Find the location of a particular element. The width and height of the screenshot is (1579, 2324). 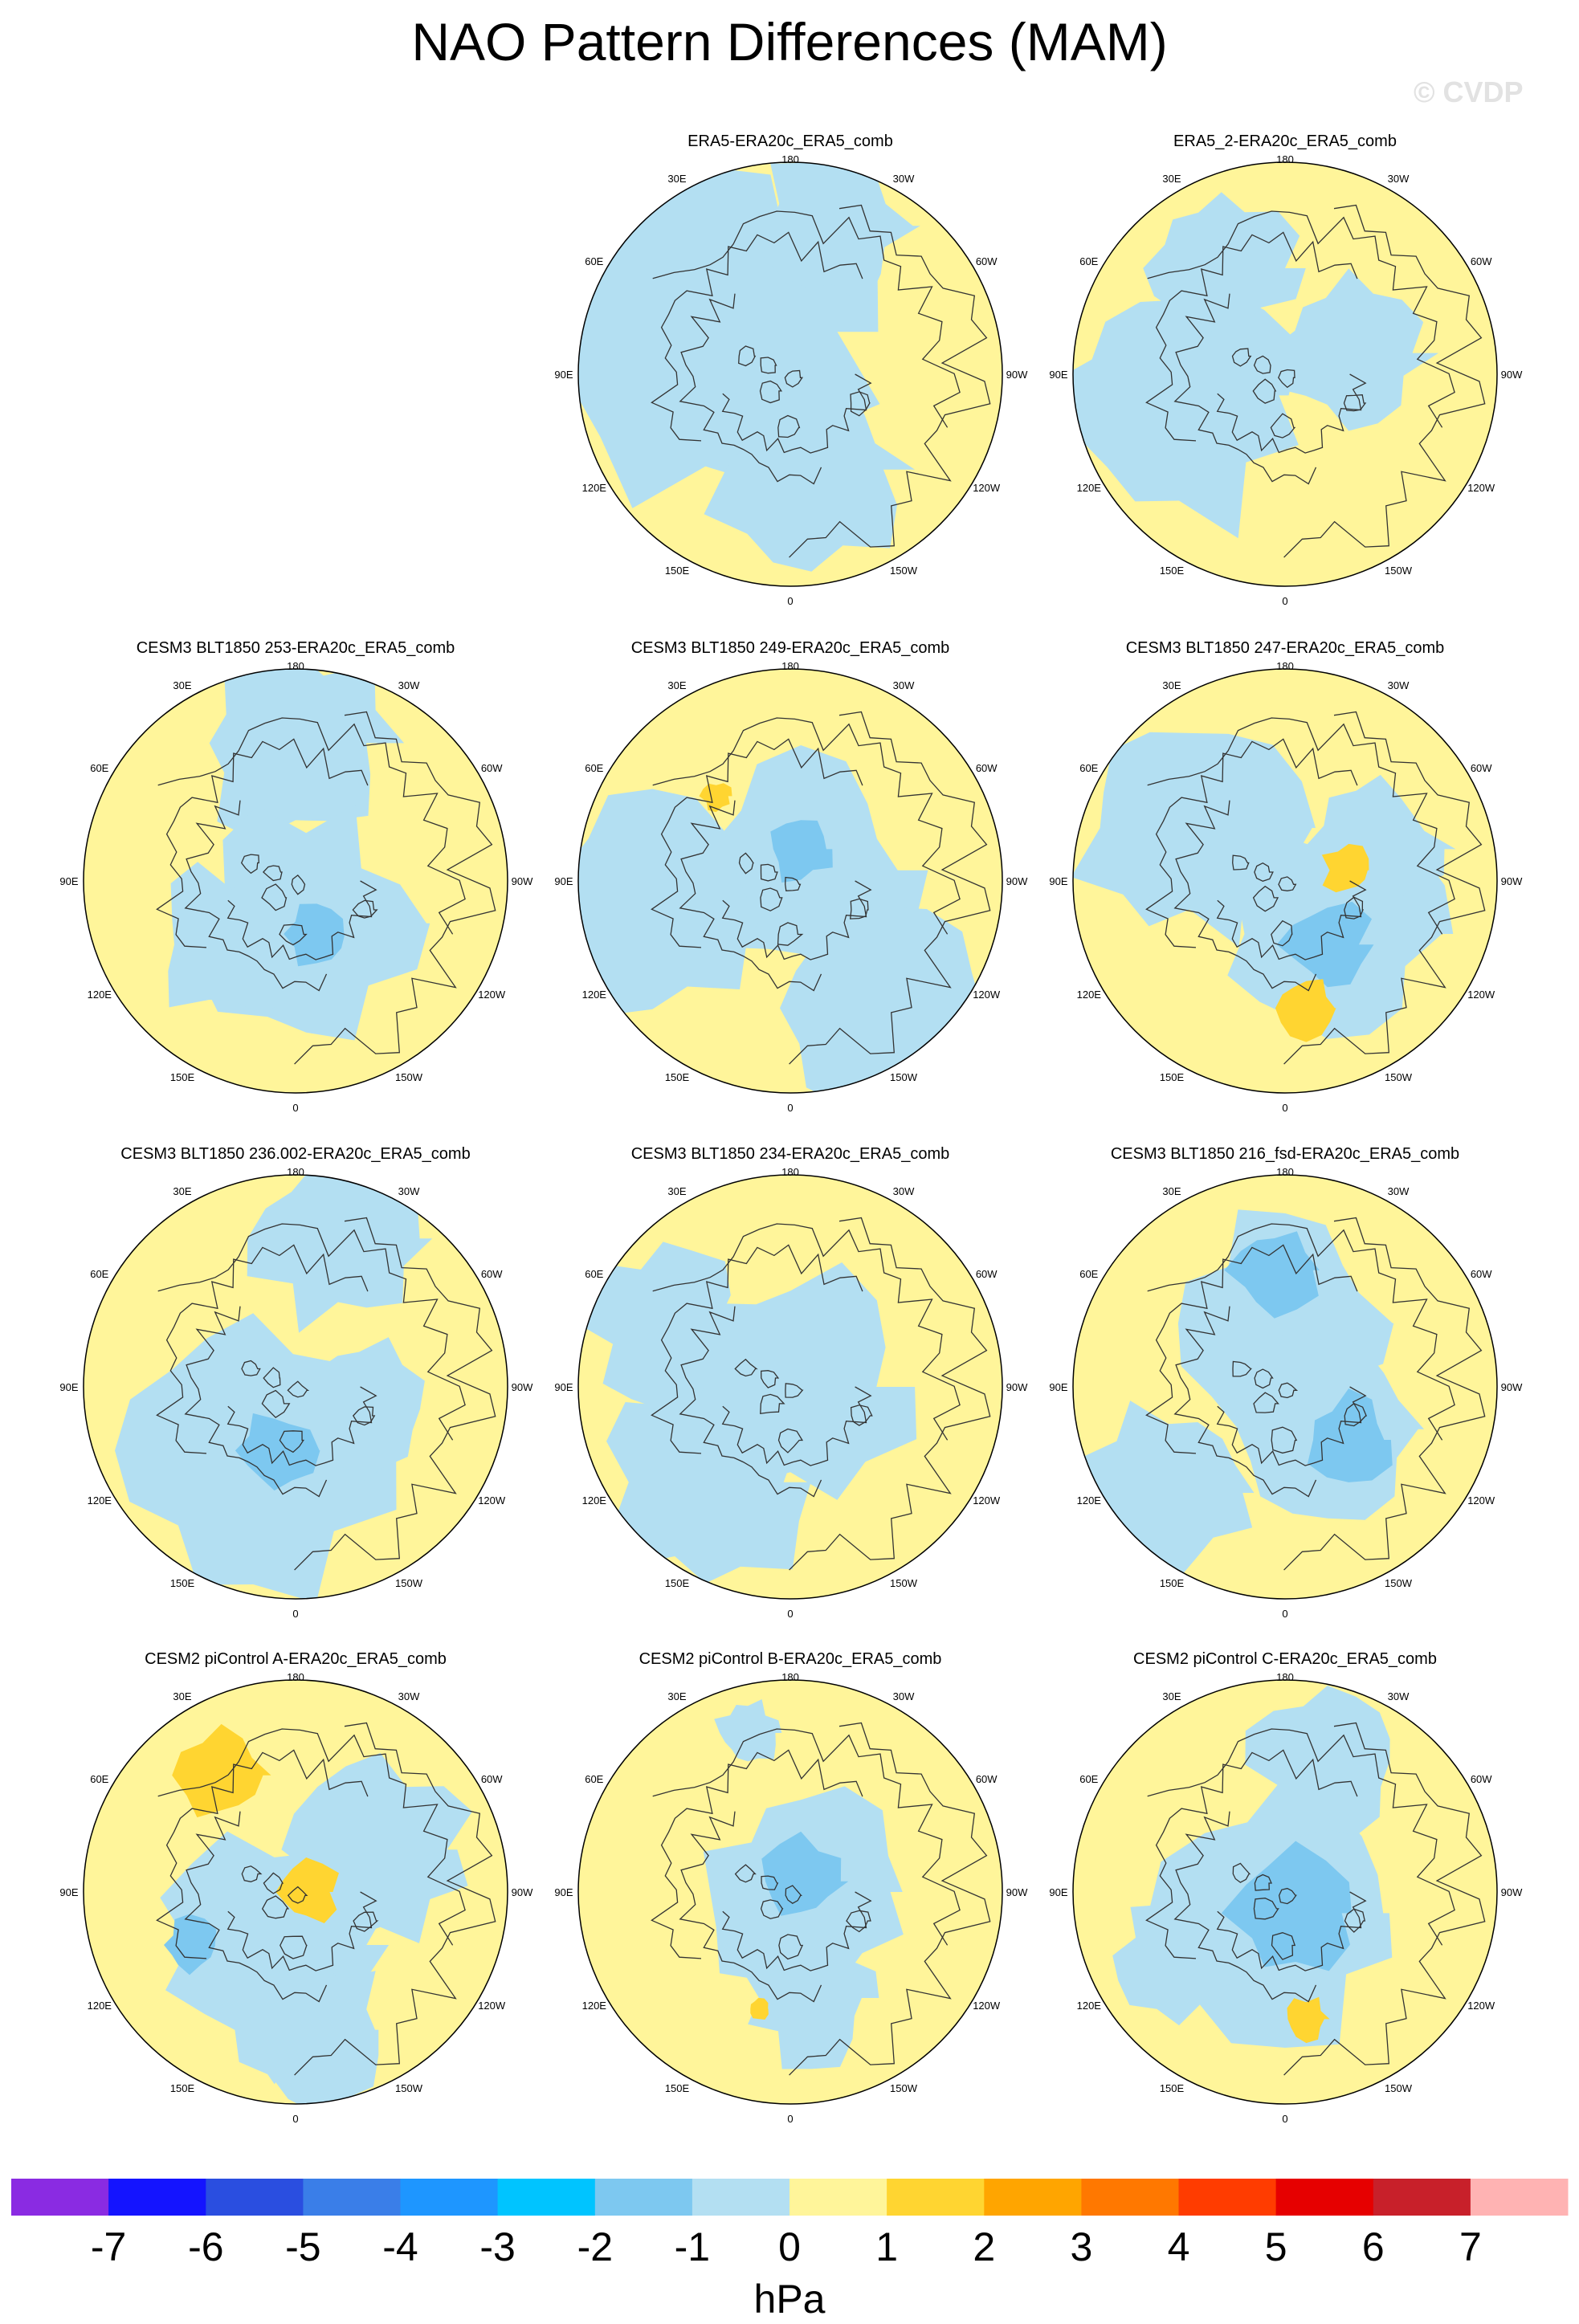

colorbar-tick-label: -5 is located at coordinates (302, 2247).